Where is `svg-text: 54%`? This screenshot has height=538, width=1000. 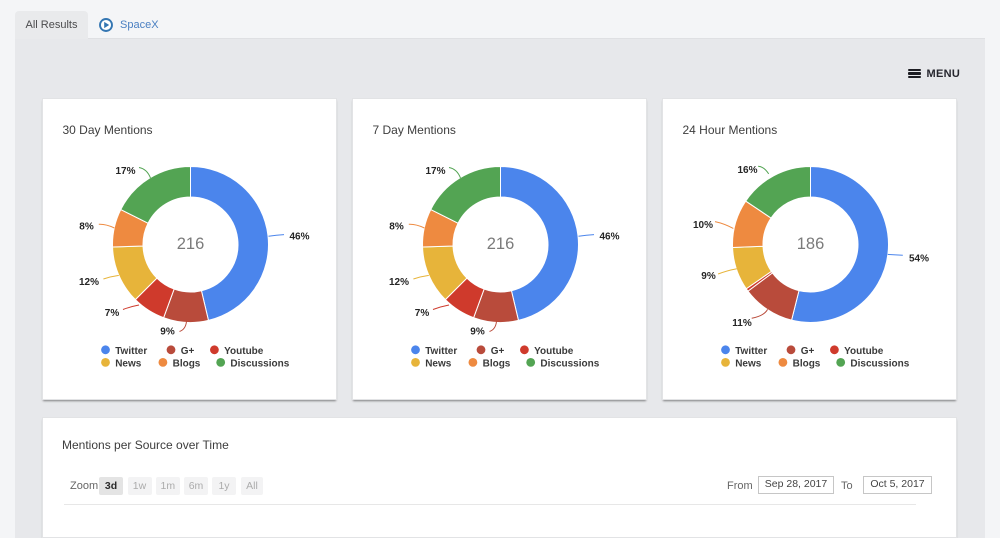 svg-text: 54% is located at coordinates (919, 258).